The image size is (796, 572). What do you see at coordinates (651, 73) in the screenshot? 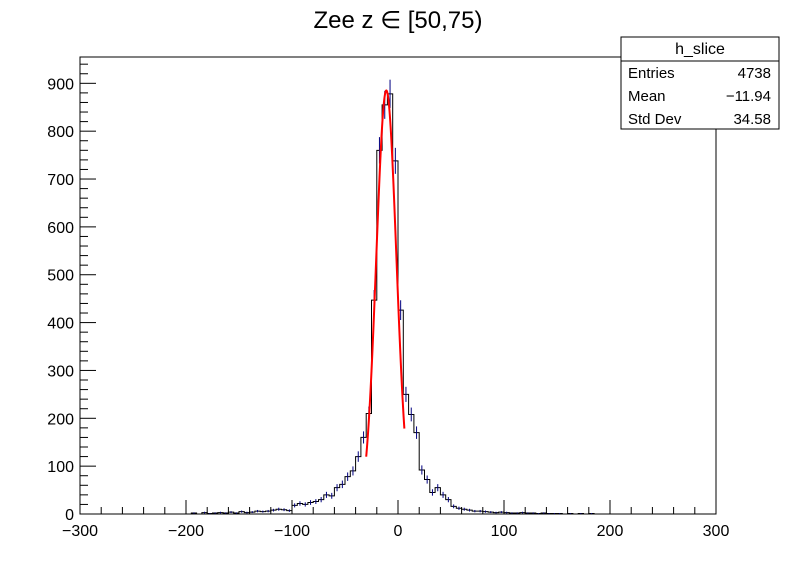
I see `stats-entries-label: Entries` at bounding box center [651, 73].